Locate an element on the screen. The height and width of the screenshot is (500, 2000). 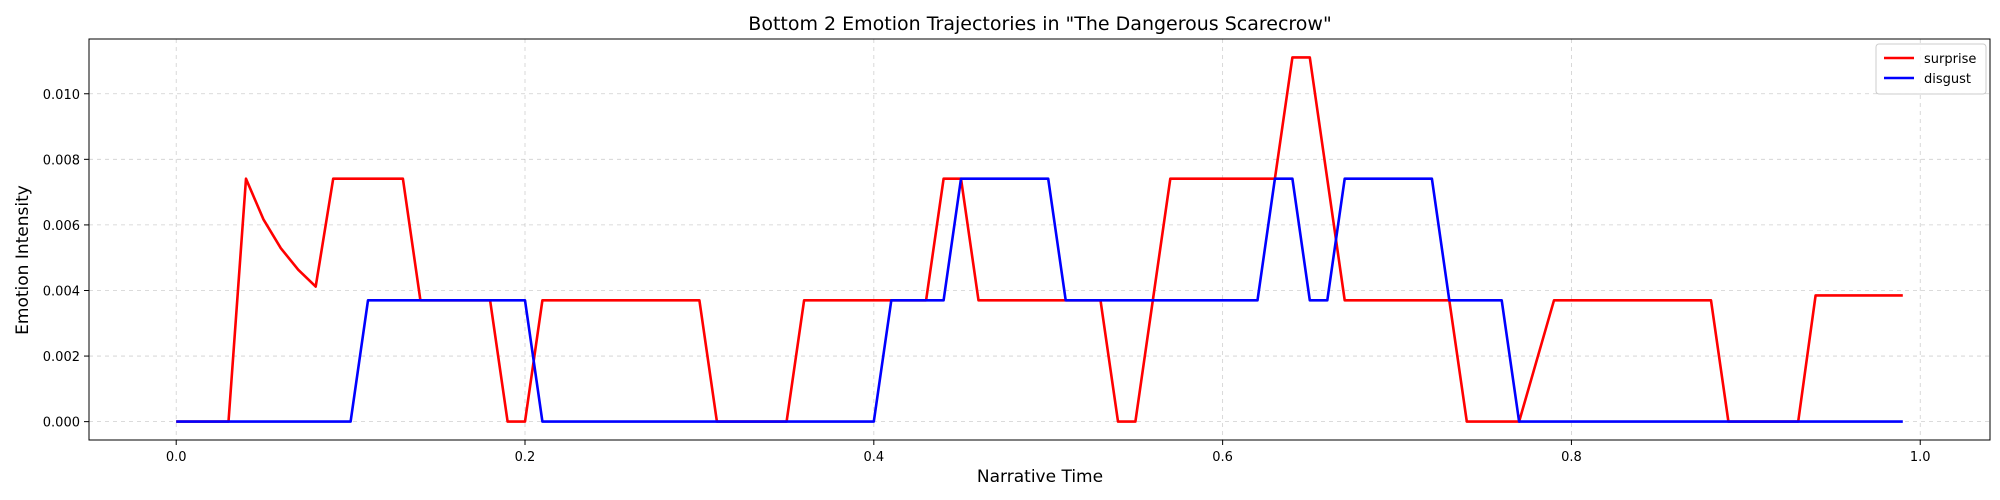
legend: surprise disgust is located at coordinates (1931, 69).